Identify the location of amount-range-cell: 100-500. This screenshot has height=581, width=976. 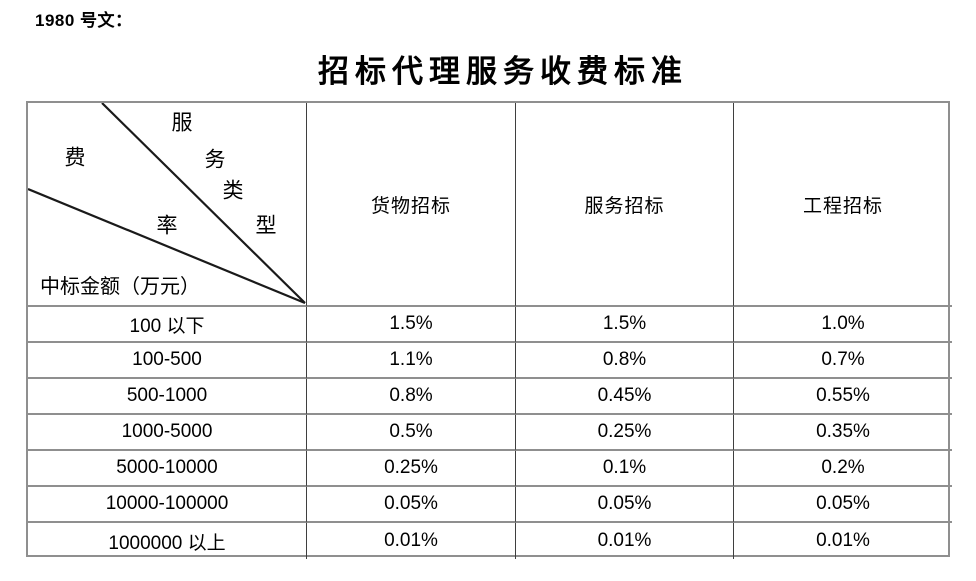
(167, 361).